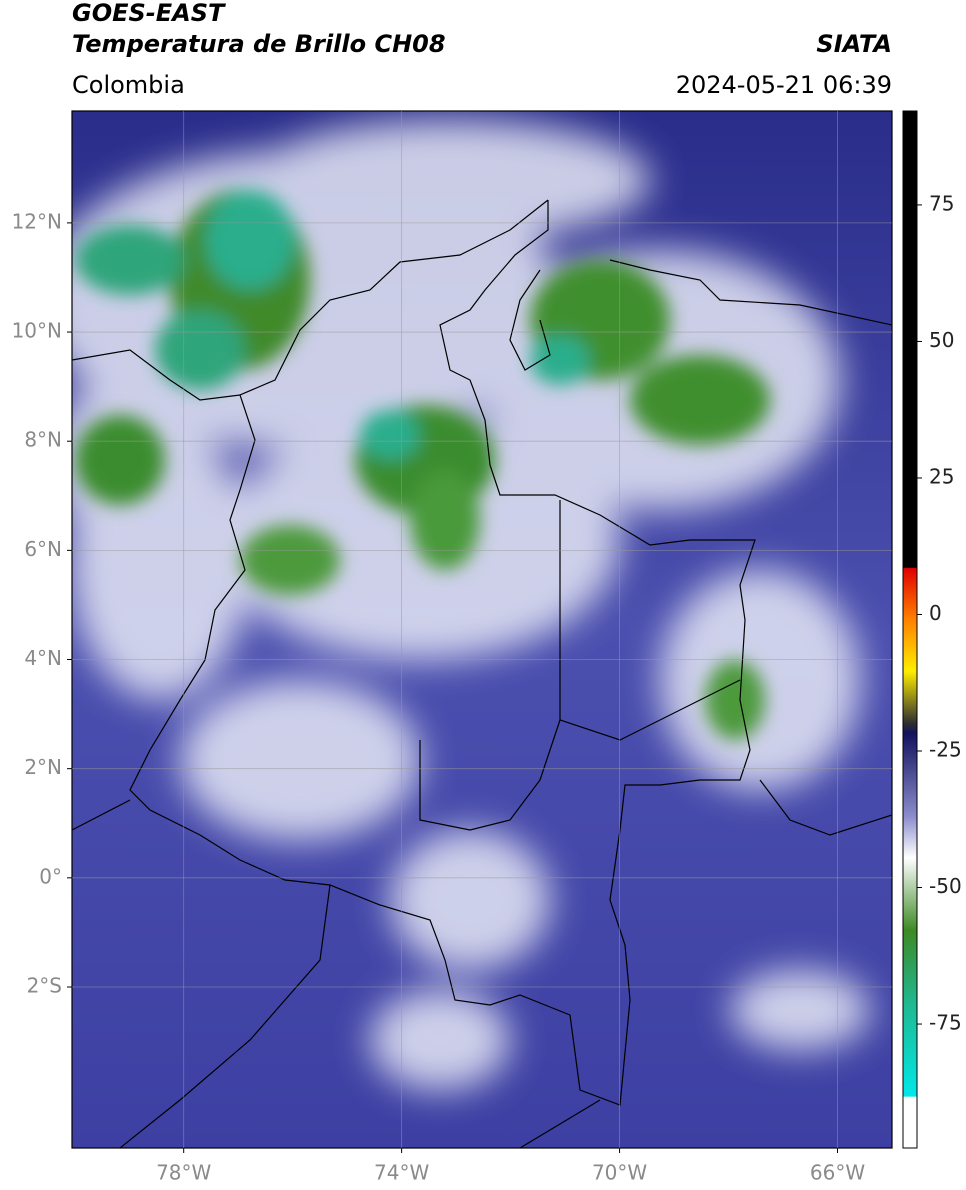 This screenshot has height=1190, width=966. What do you see at coordinates (43, 440) in the screenshot?
I see `y-tick-label: 8°N` at bounding box center [43, 440].